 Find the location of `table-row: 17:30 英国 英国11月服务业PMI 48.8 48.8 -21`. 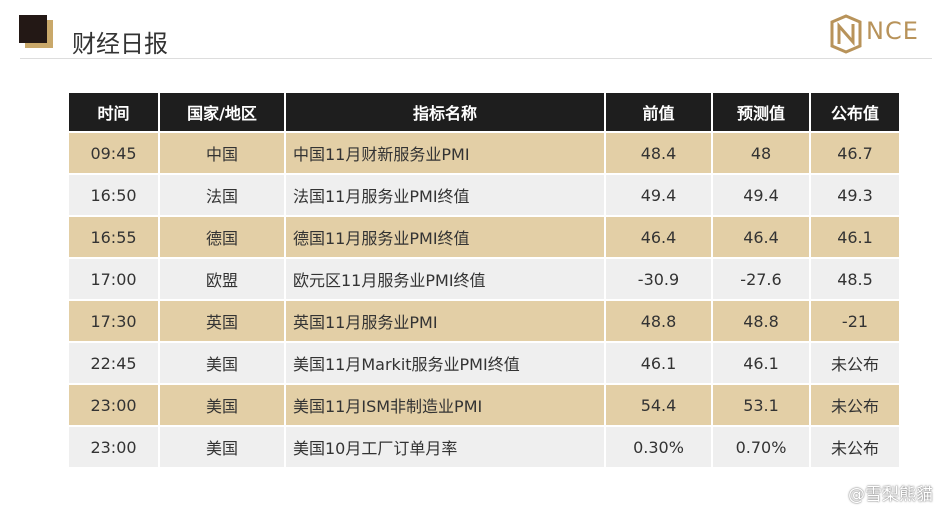

table-row: 17:30 英国 英国11月服务业PMI 48.8 48.8 -21 is located at coordinates (484, 321).